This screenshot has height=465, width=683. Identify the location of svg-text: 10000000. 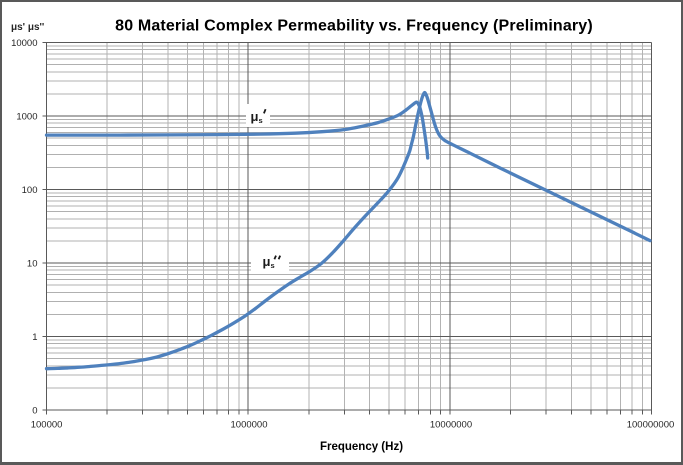
(451, 425).